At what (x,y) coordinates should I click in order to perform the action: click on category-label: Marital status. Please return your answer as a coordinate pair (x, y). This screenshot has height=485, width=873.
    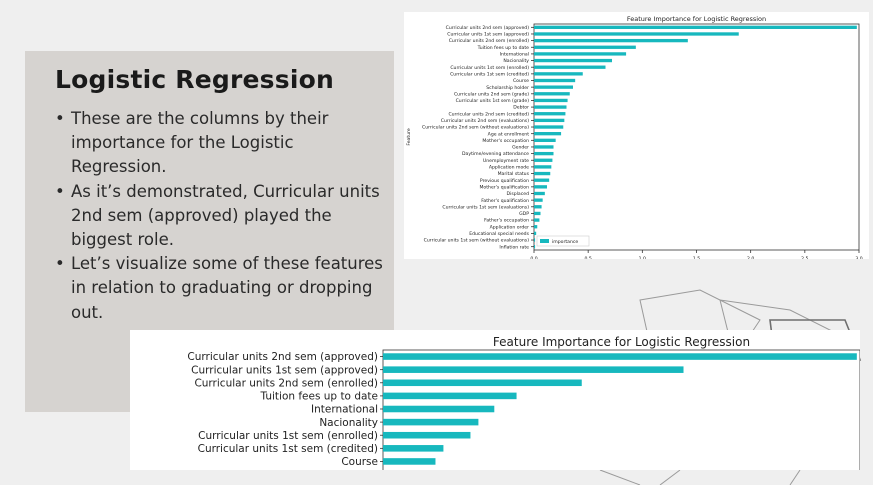
    Looking at the image, I should click on (514, 174).